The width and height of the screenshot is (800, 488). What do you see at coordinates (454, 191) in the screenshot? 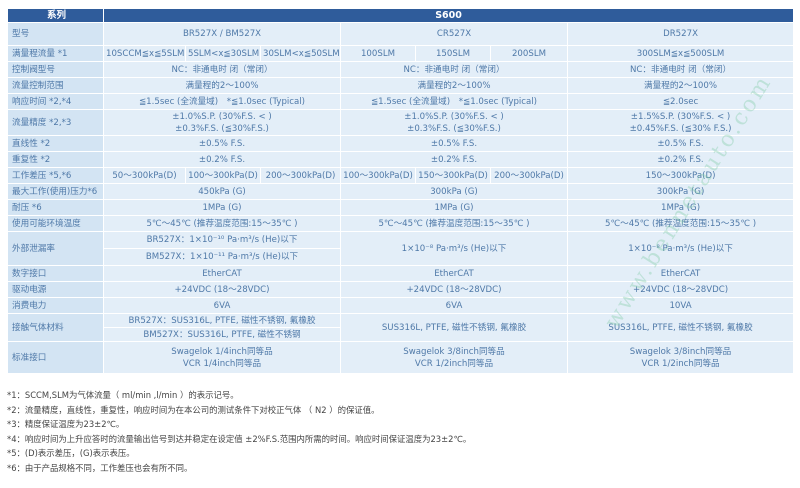
I see `table-cell: 300kPa (G)` at bounding box center [454, 191].